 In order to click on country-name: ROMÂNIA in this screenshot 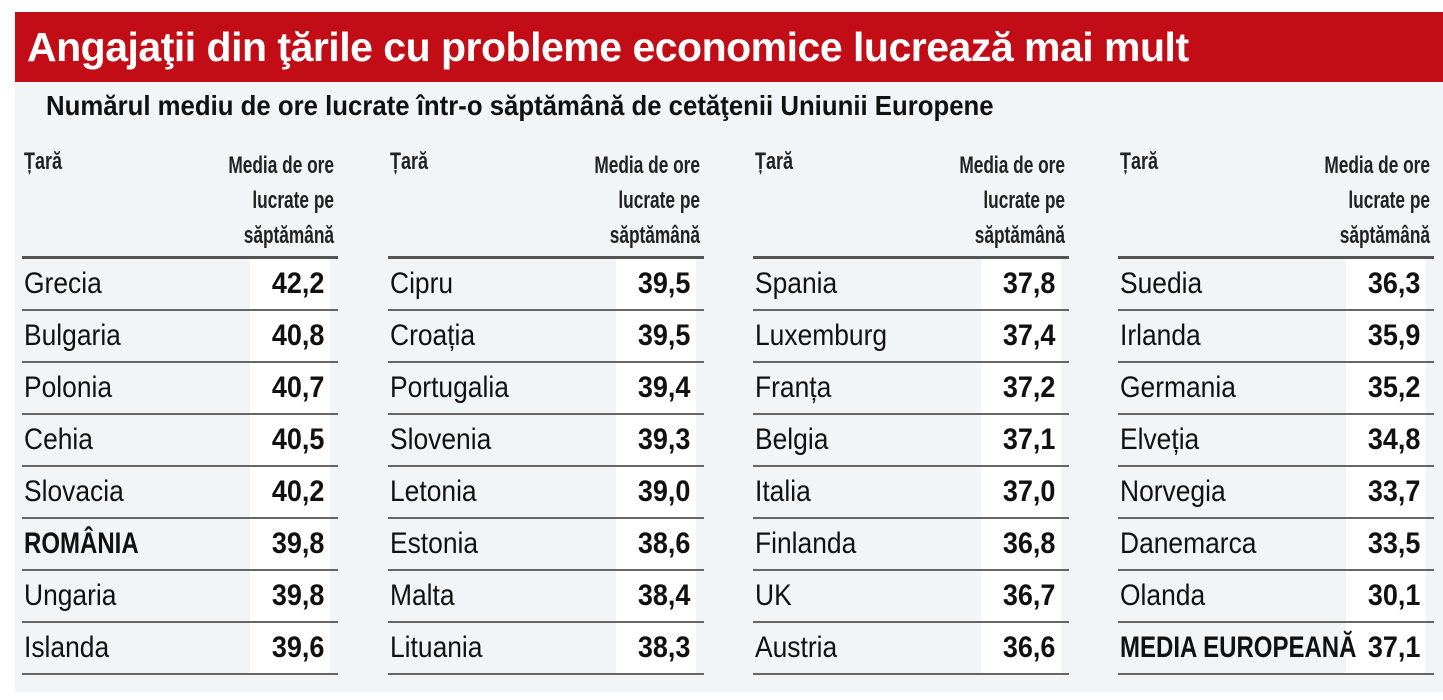, I will do `click(81, 543)`.